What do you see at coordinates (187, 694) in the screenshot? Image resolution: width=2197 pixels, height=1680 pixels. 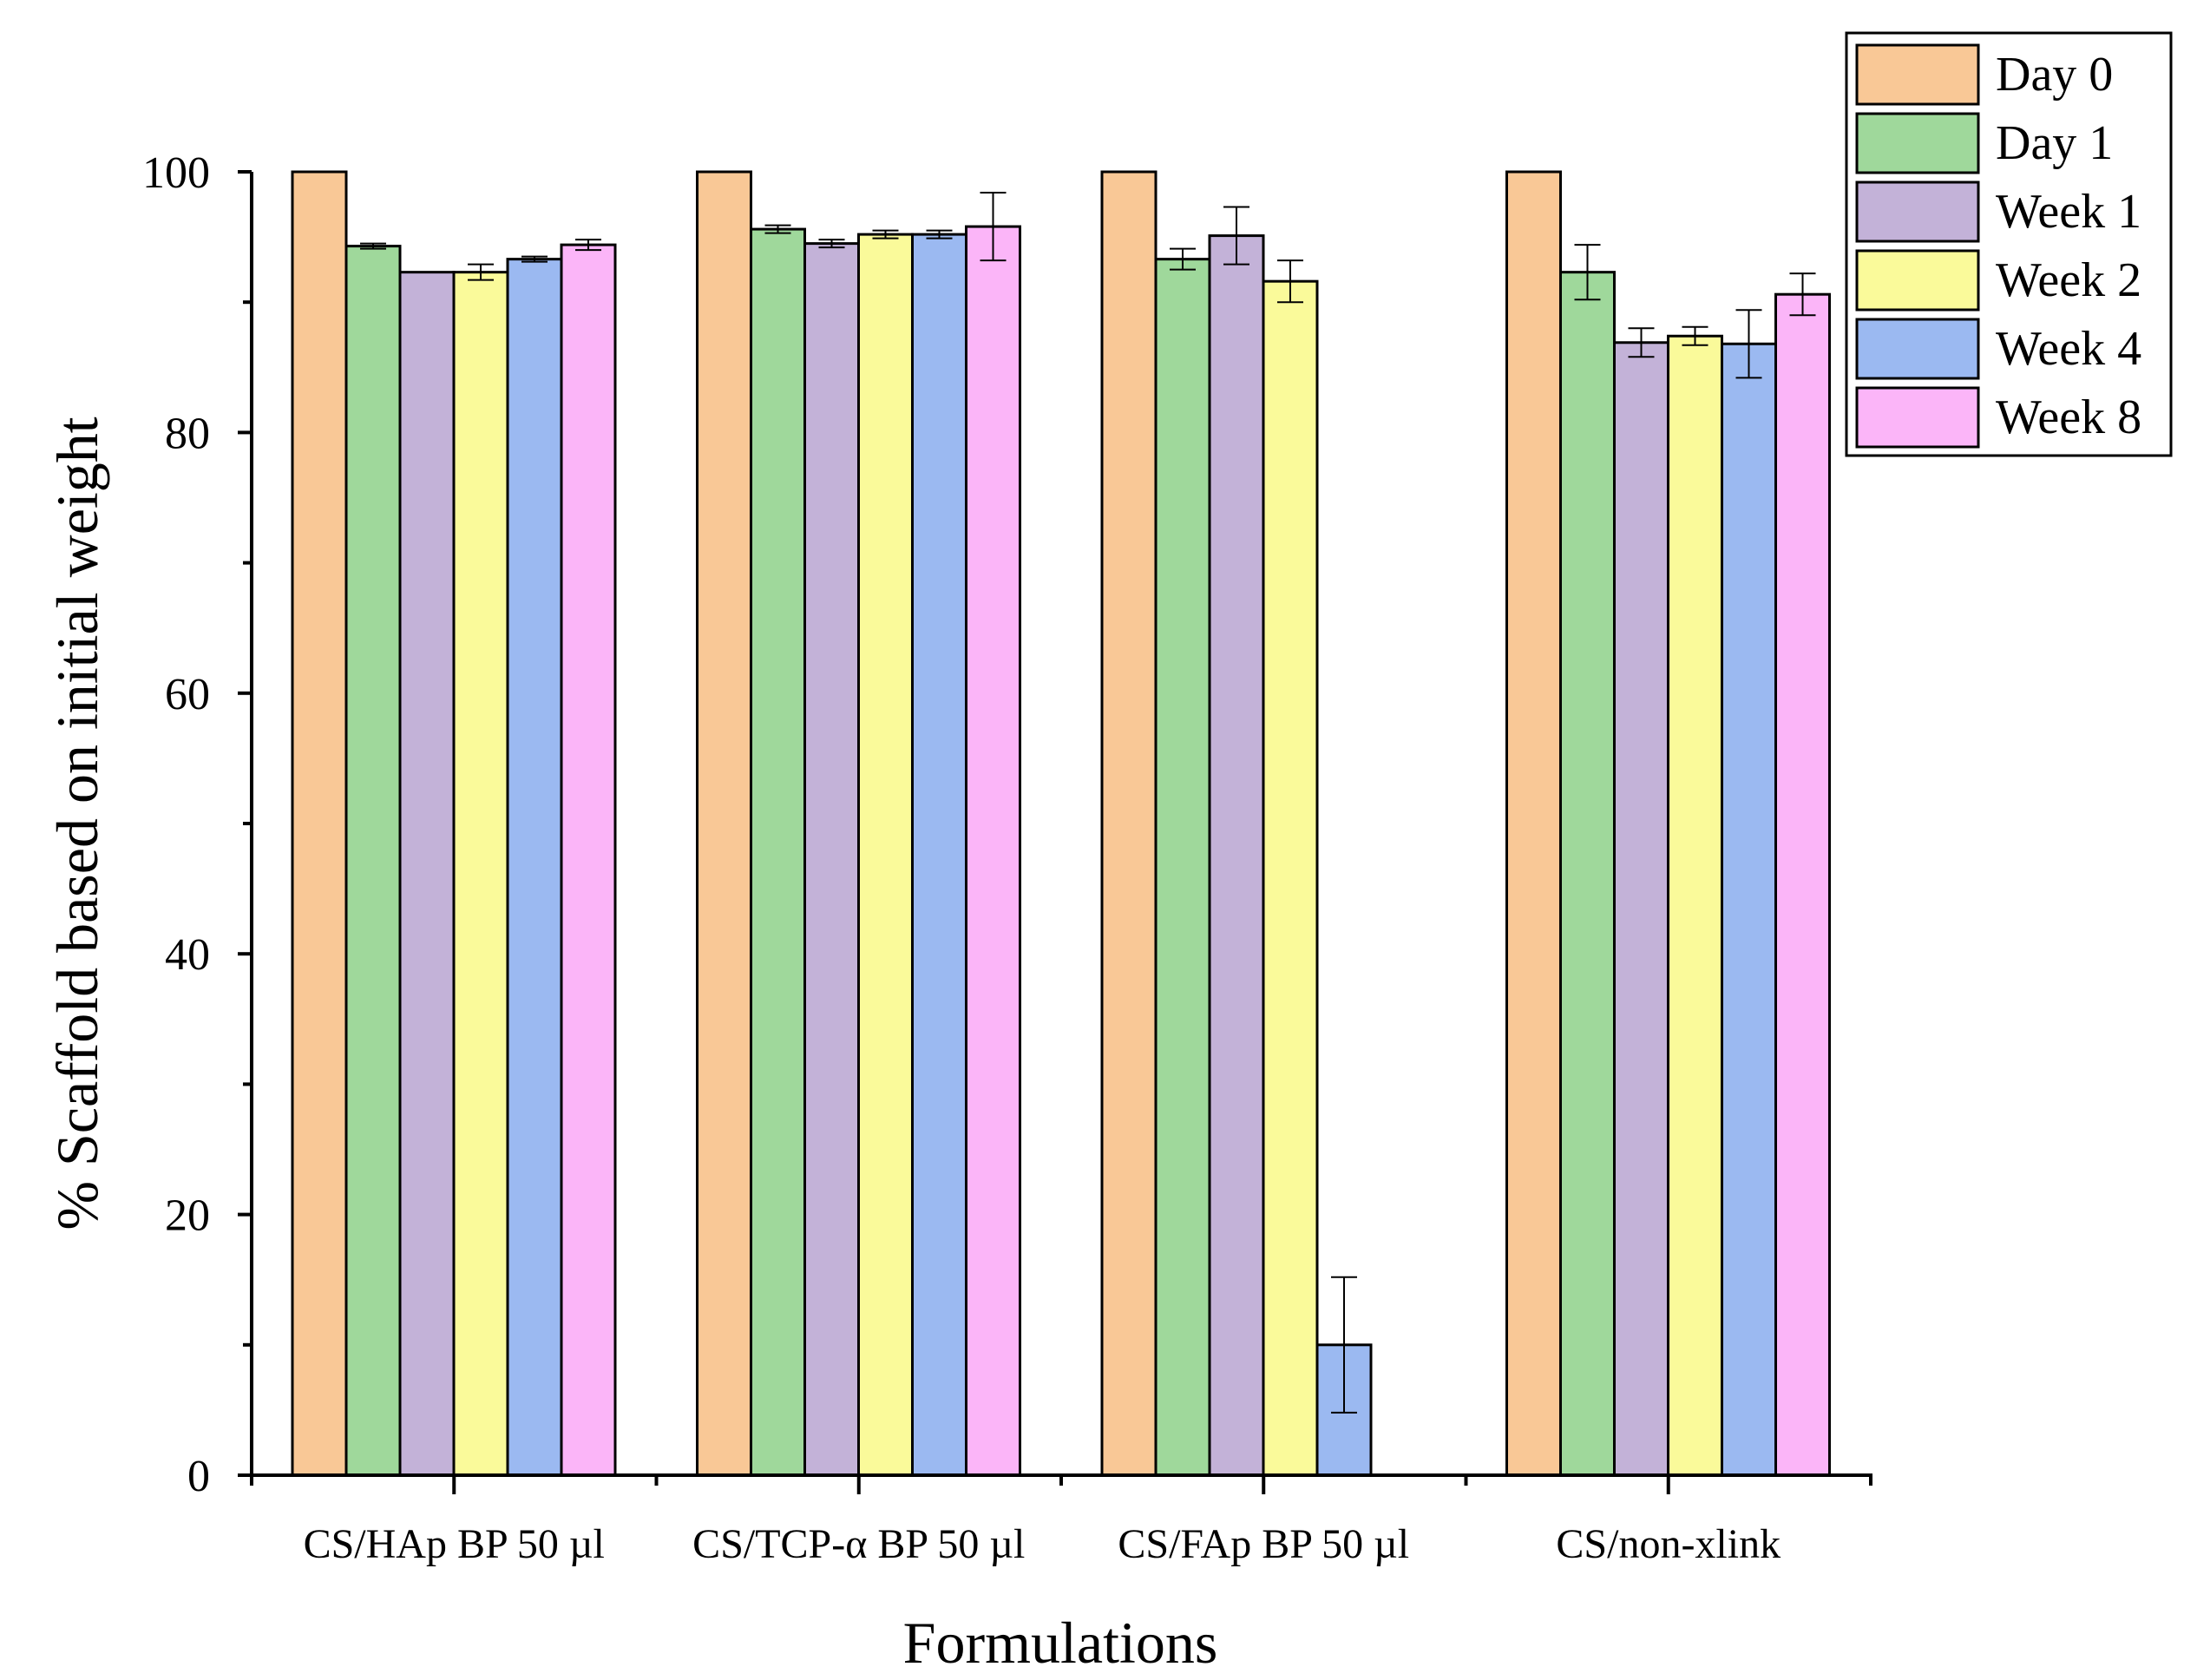 I see `y-tick-label: 60` at bounding box center [187, 694].